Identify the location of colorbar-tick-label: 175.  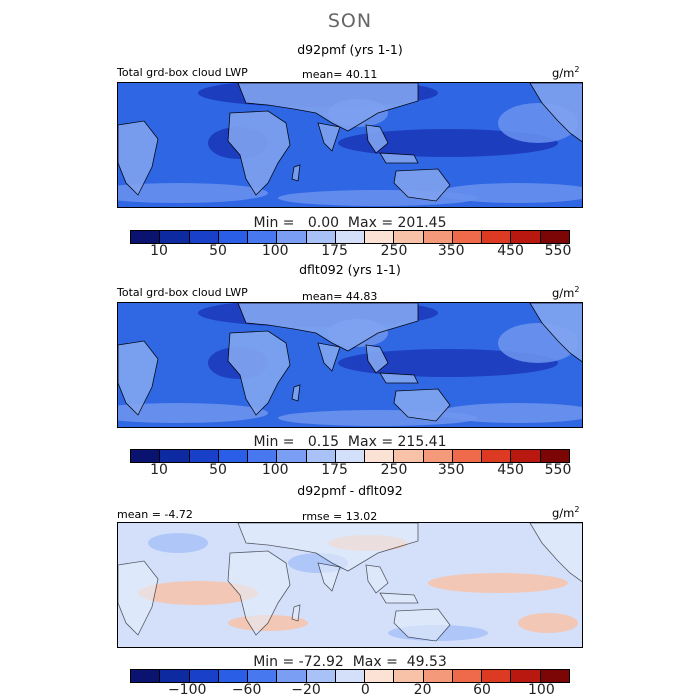
(334, 470).